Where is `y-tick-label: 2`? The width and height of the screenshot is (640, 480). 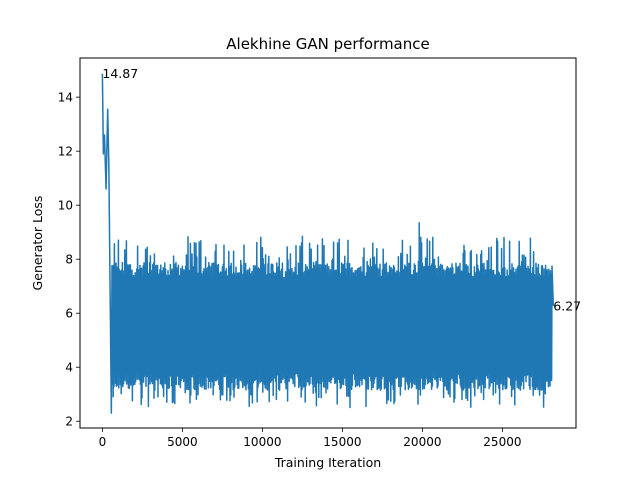
y-tick-label: 2 is located at coordinates (69, 422).